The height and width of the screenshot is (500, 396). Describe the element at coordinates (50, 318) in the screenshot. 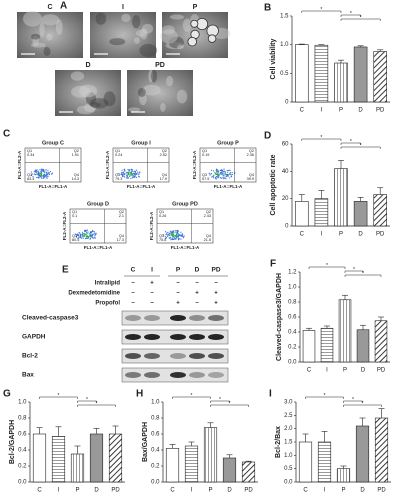

I see `band-name: Cleaved-caspase3` at that location.